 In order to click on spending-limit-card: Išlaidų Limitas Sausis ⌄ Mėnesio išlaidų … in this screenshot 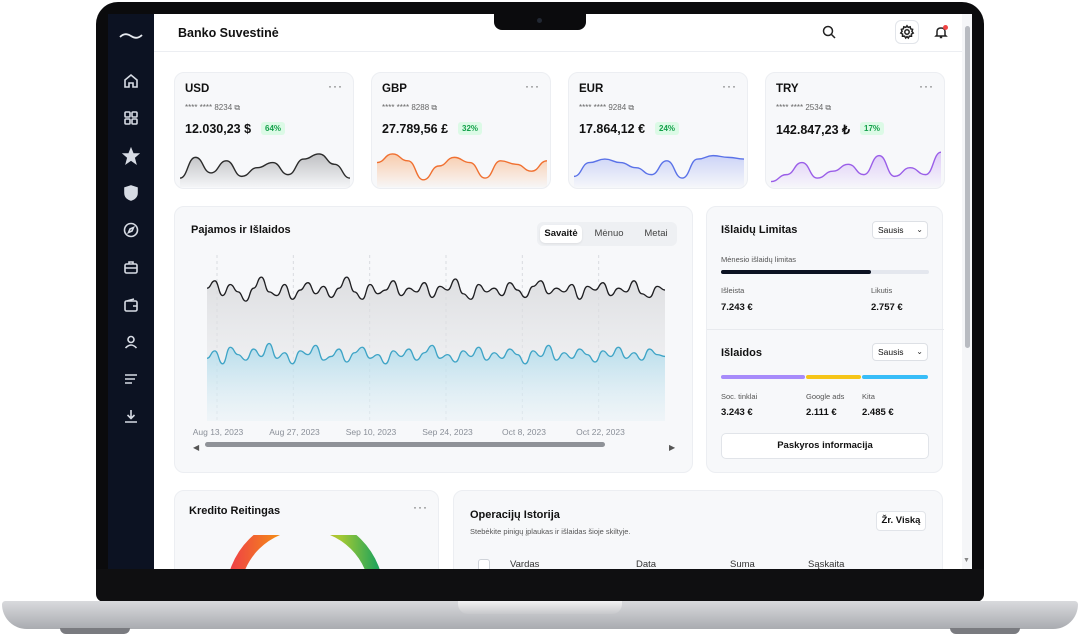, I will do `click(825, 339)`.